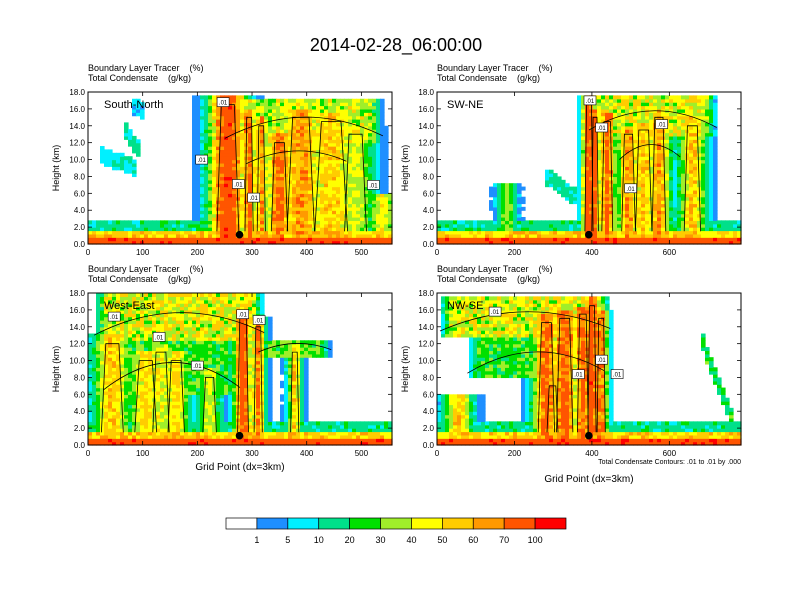  What do you see at coordinates (146, 68) in the screenshot?
I see `panel-header-line-1: Boundary Layer Tracer (%)` at bounding box center [146, 68].